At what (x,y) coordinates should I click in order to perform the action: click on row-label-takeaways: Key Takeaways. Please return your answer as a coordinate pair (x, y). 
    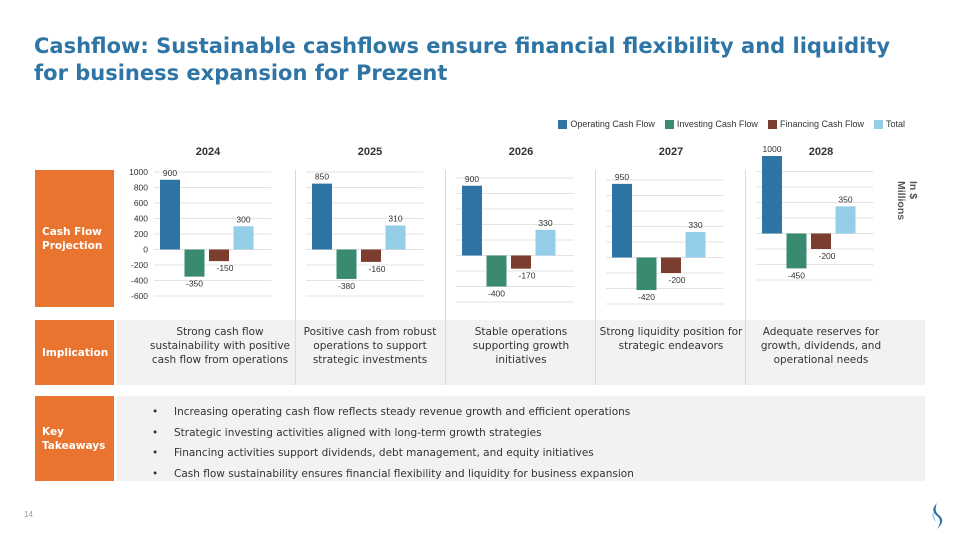
    Looking at the image, I should click on (74, 438).